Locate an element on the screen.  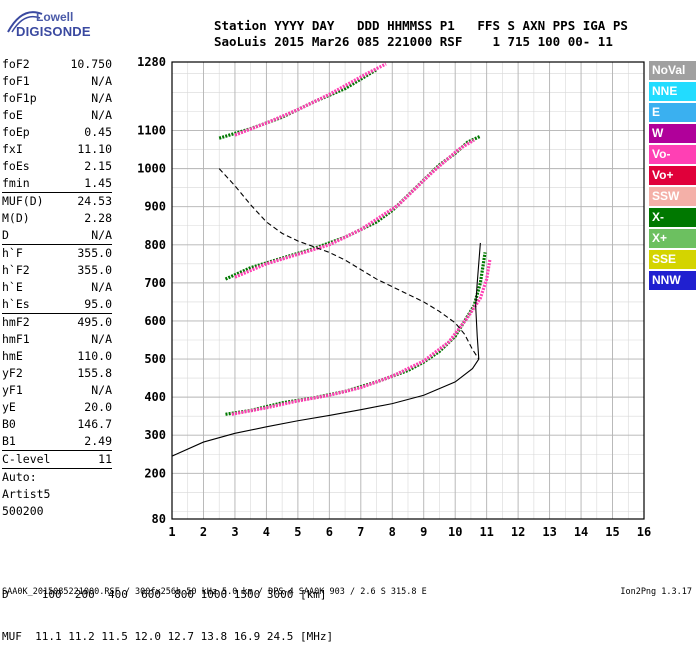
profile-dashed-line is located at coordinates (349, 264).